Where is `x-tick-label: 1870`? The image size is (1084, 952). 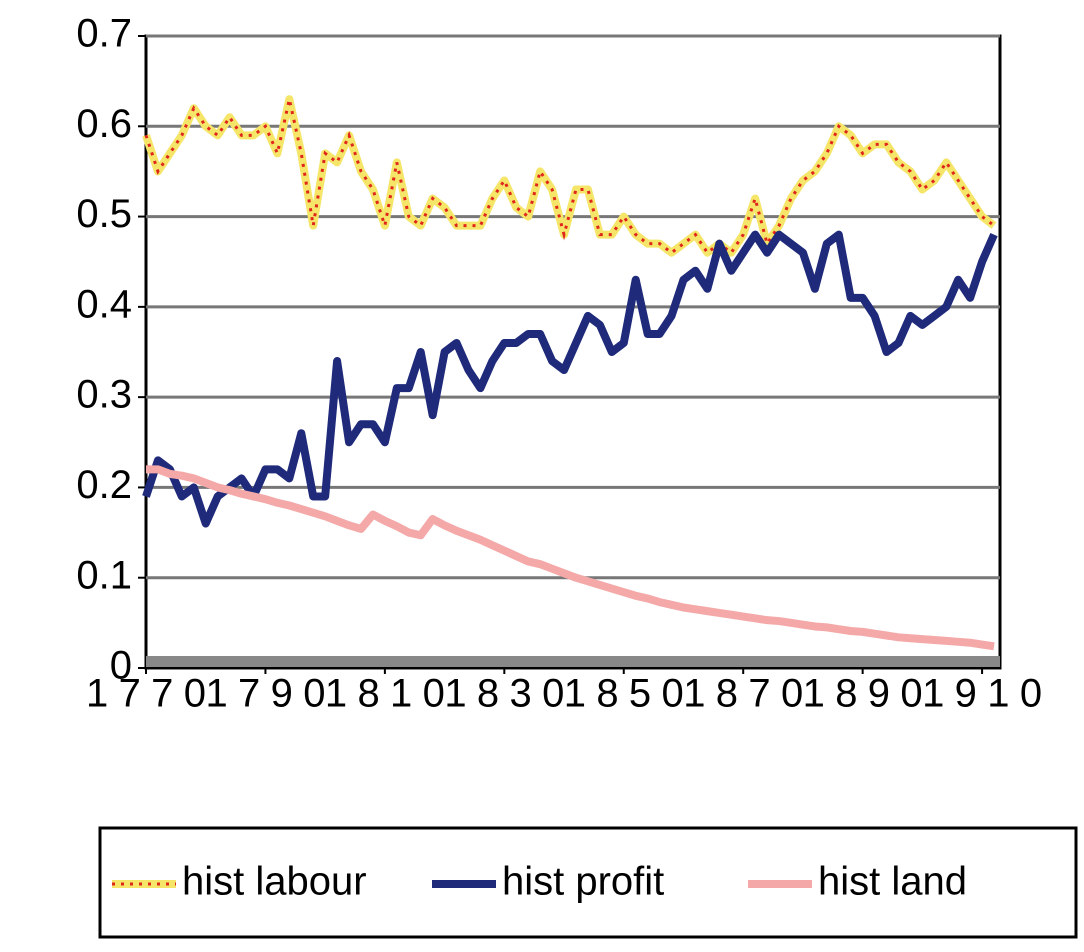
x-tick-label: 1870 is located at coordinates (743, 694).